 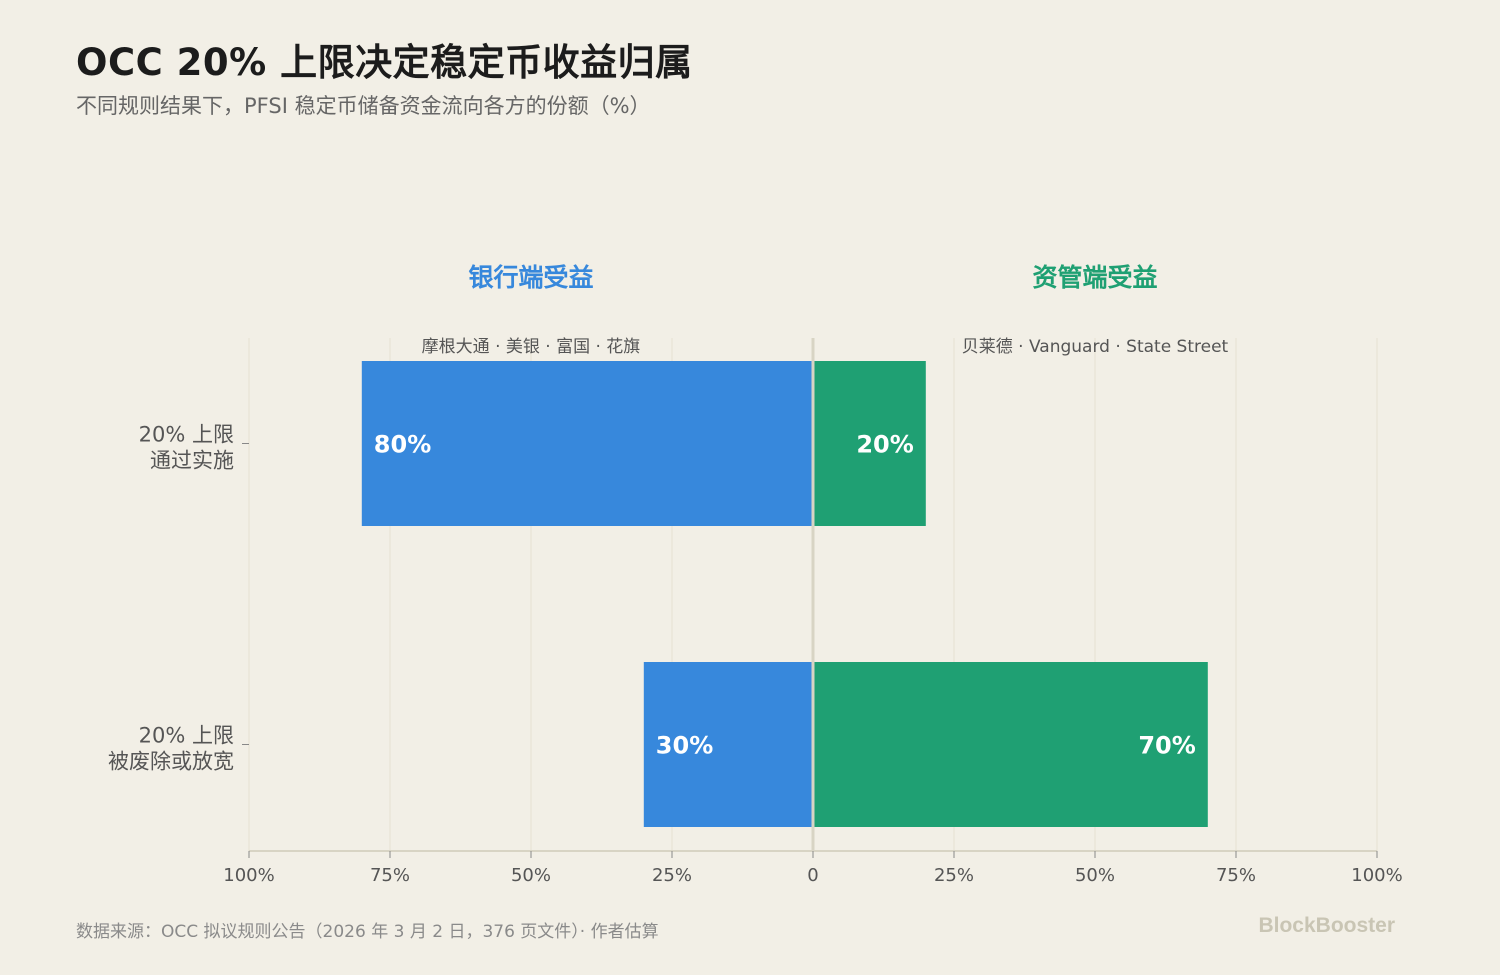 What do you see at coordinates (363, 106) in the screenshot?
I see `chart-subtitle: 不同规则结果下，PFSI 稳定币储备资金流向各方的份额（%）` at bounding box center [363, 106].